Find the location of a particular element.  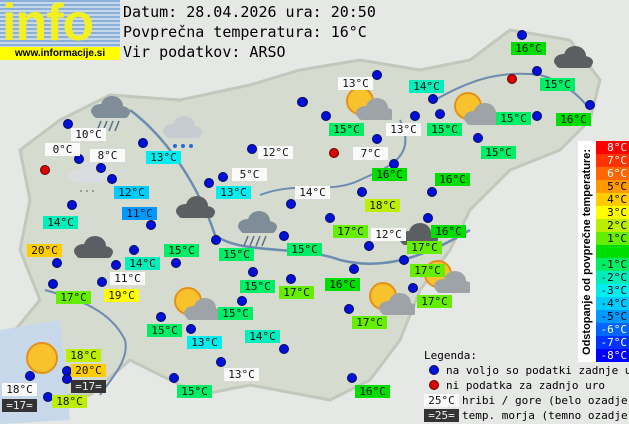

station-temperature: 7°C is located at coordinates (370, 153).